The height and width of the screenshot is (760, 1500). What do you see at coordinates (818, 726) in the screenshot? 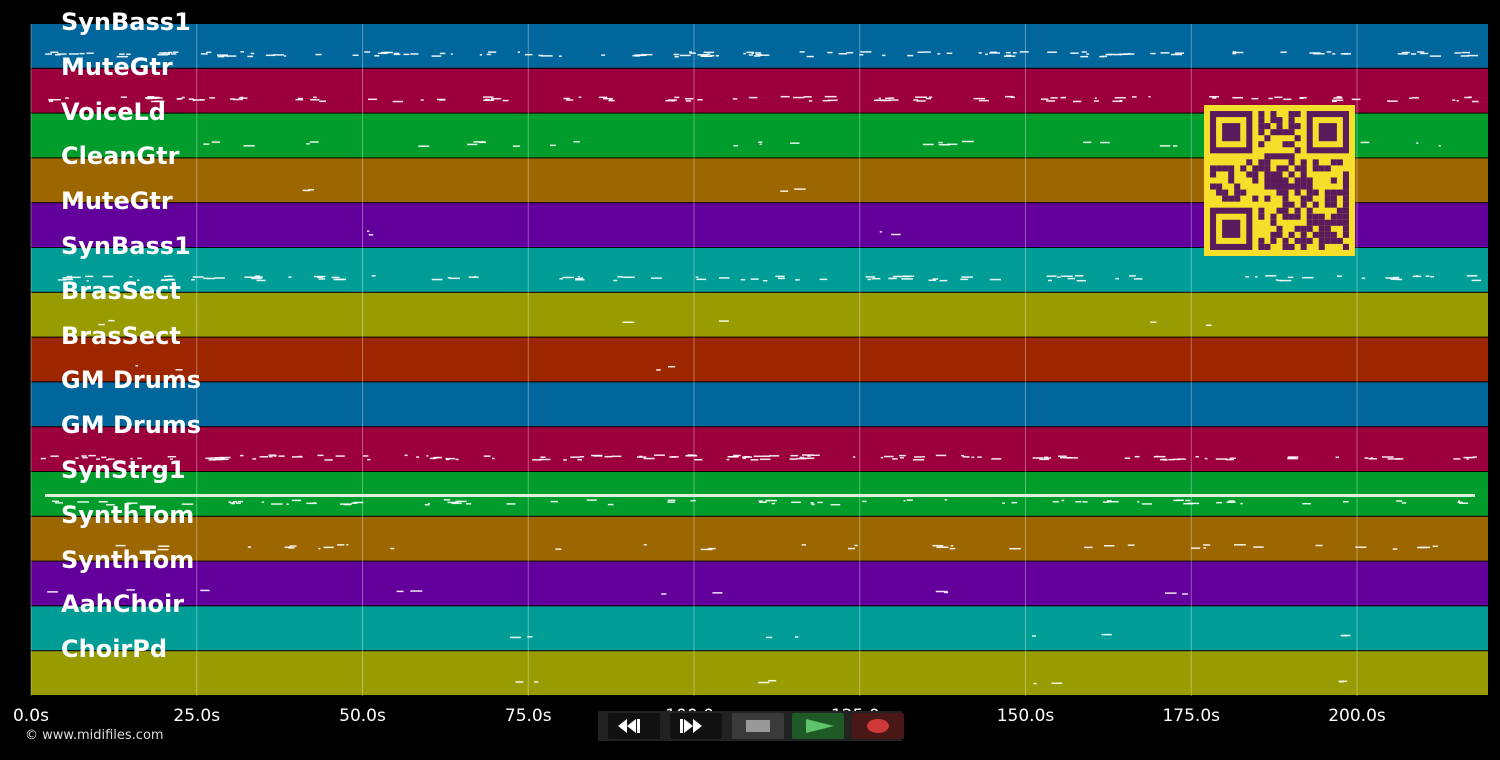
I see `play-button` at bounding box center [818, 726].